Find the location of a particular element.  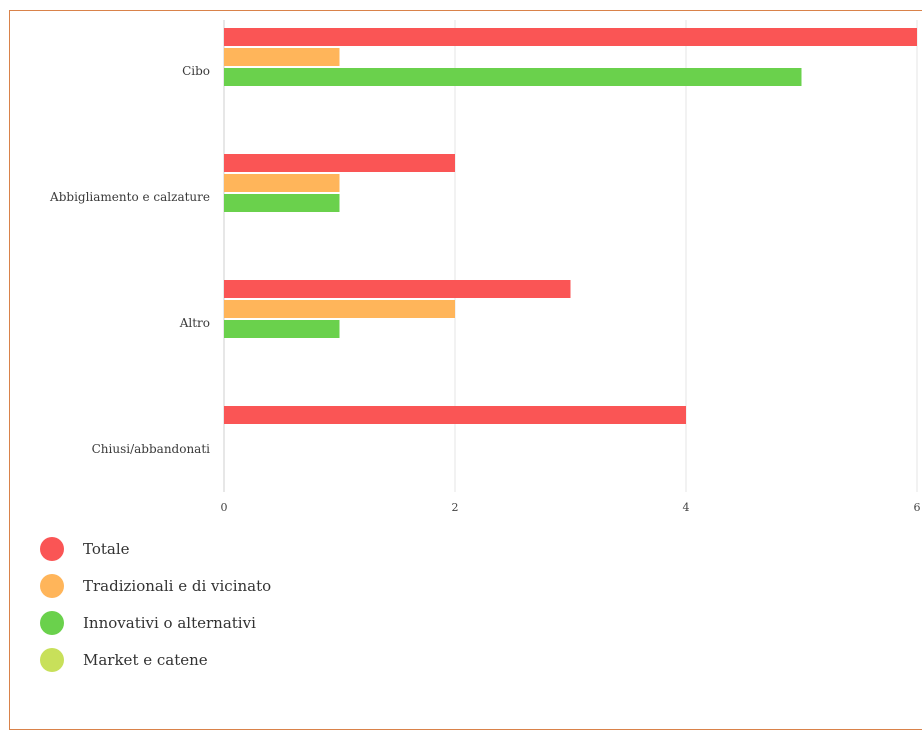

x-tick-label: 6 is located at coordinates (917, 507).